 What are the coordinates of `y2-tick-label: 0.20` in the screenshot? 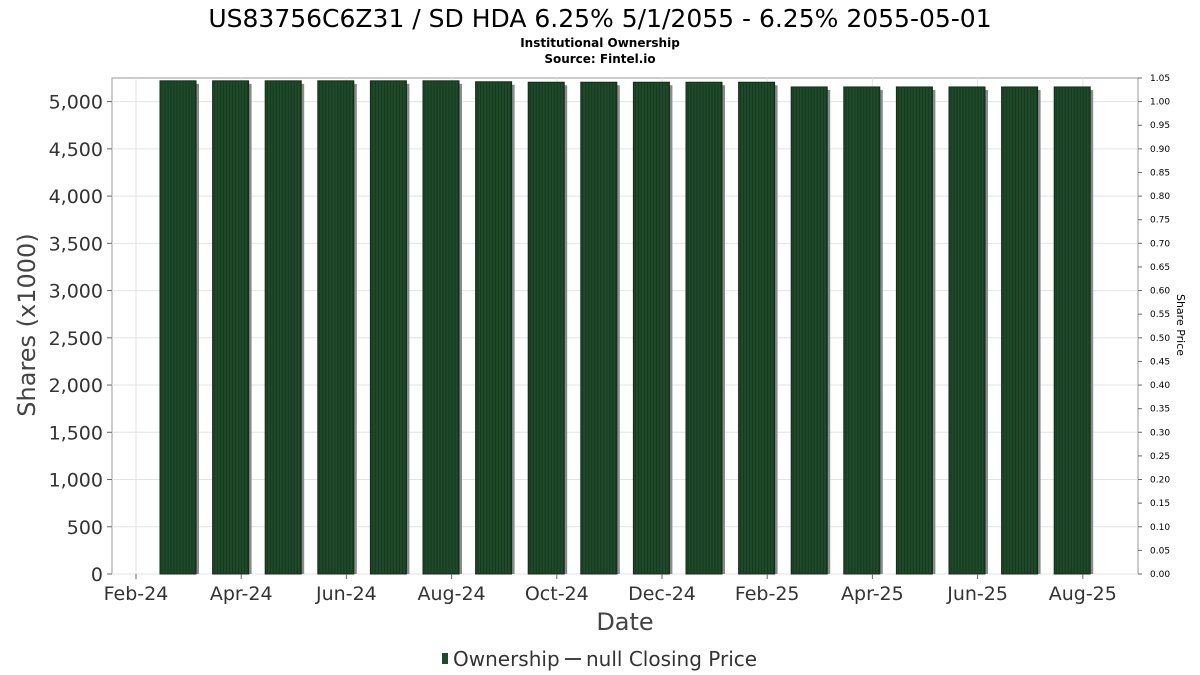 It's located at (1160, 481).